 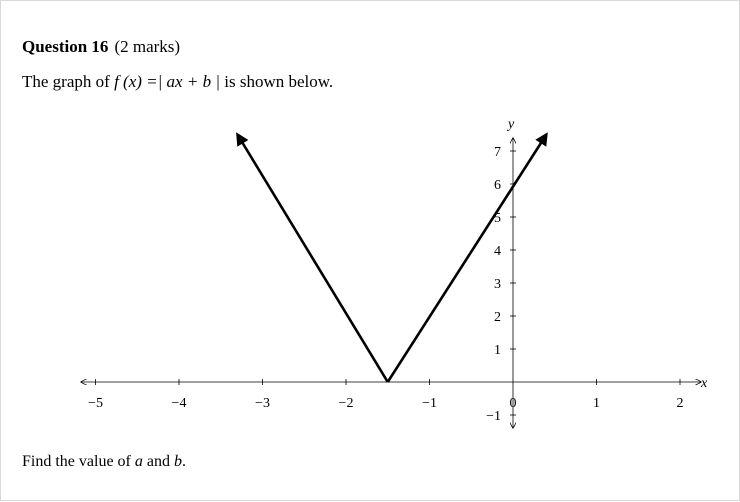 What do you see at coordinates (510, 124) in the screenshot?
I see `y-axis-label: y` at bounding box center [510, 124].